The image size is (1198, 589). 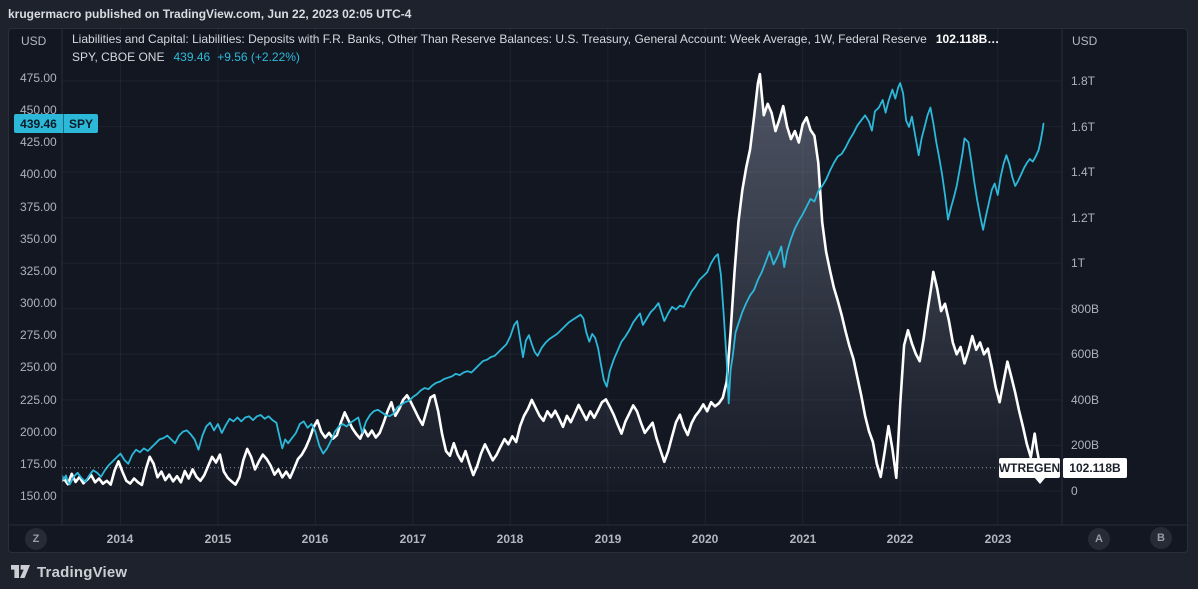 I want to click on left-axis-tick: 425.00, so click(x=38, y=142).